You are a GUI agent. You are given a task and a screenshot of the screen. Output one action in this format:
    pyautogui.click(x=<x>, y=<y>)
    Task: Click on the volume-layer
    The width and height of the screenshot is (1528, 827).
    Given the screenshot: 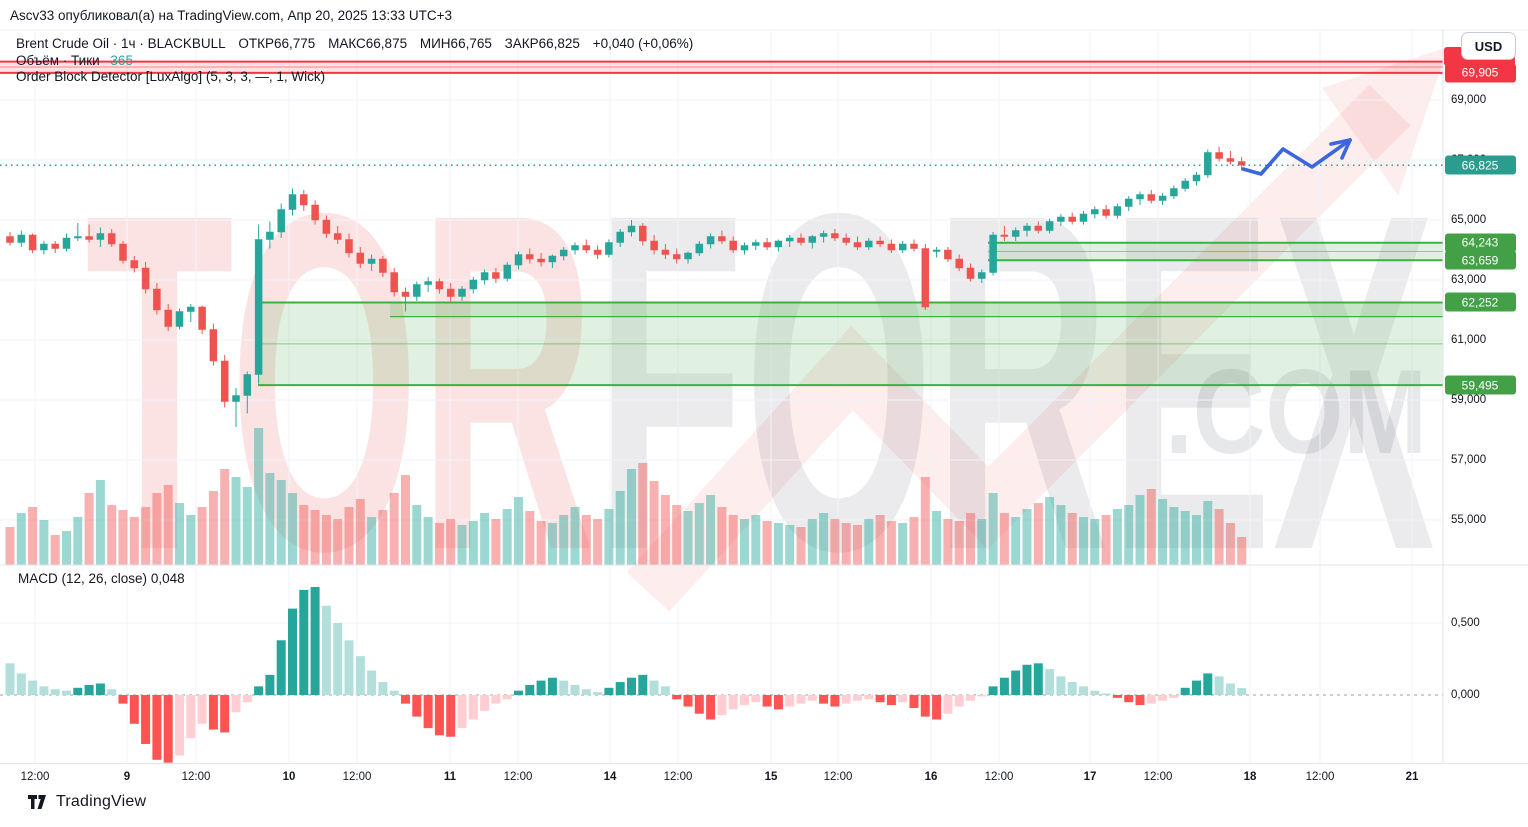 What is the action you would take?
    pyautogui.click(x=626, y=496)
    